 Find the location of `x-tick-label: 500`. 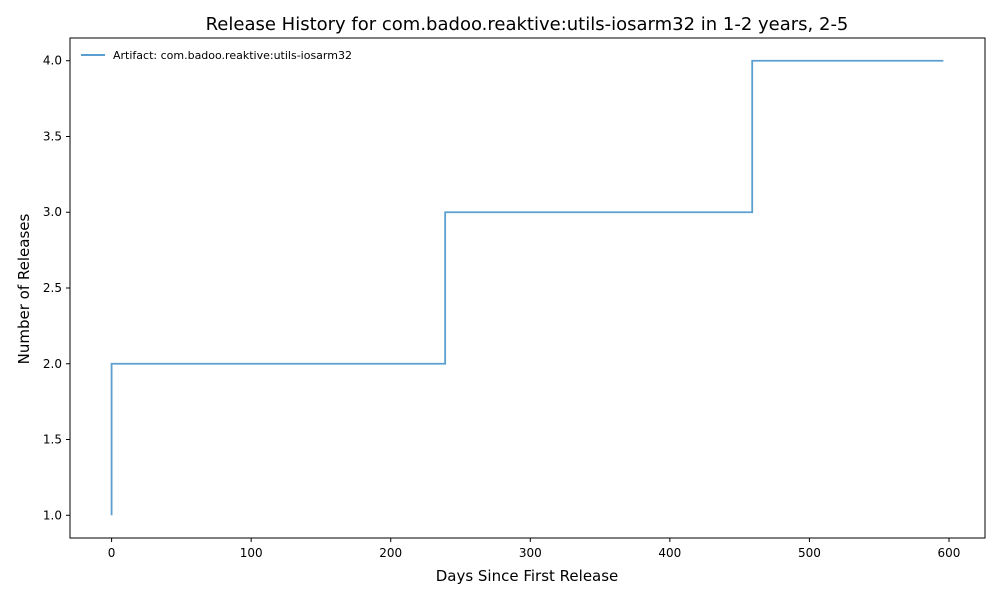

x-tick-label: 500 is located at coordinates (809, 553).